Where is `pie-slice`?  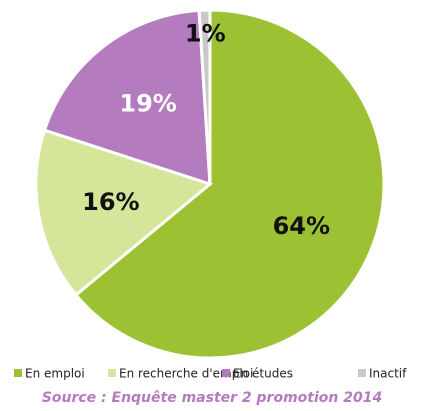 pie-slice is located at coordinates (204, 96).